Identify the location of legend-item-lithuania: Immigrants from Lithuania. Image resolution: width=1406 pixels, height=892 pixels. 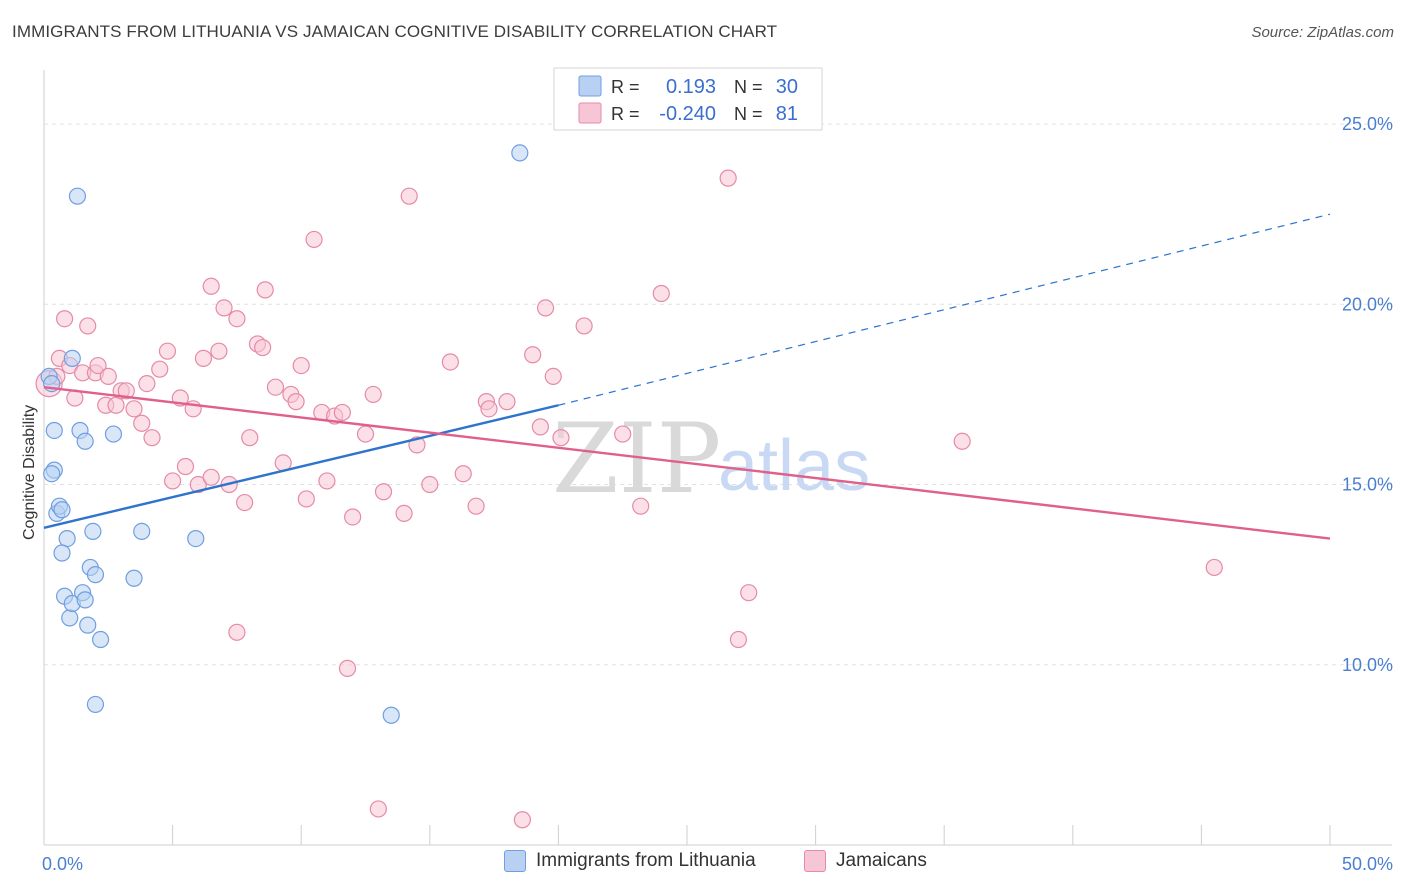
(630, 861).